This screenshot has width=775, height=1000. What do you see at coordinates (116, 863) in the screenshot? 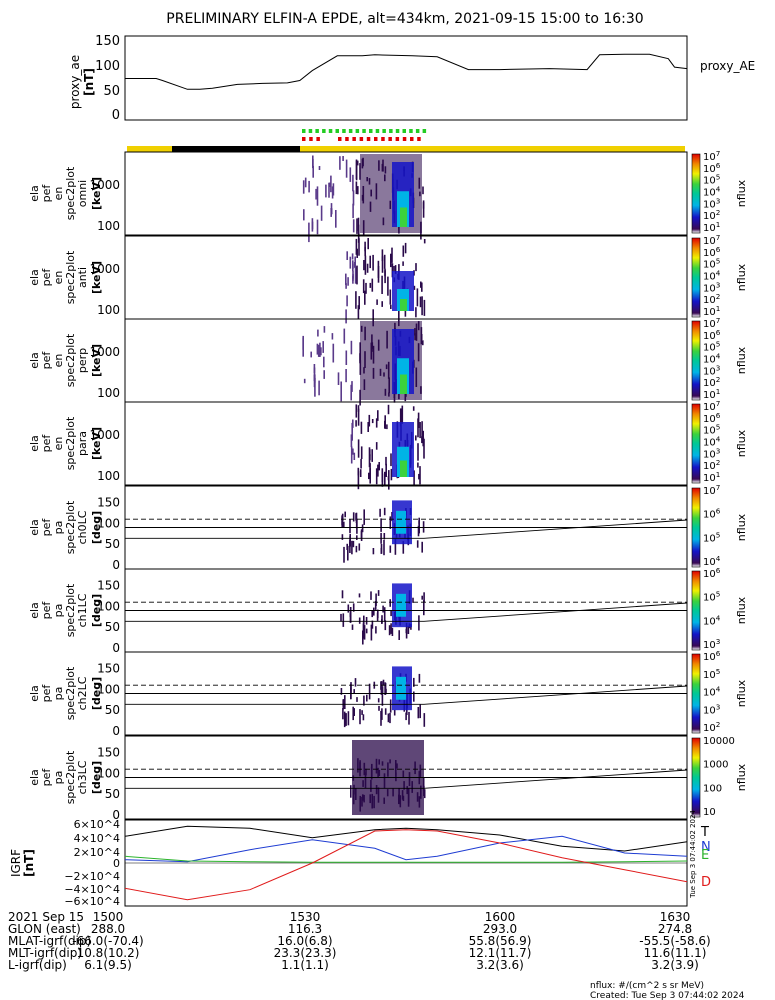
I see `igrf-ytick: 0` at bounding box center [116, 863].